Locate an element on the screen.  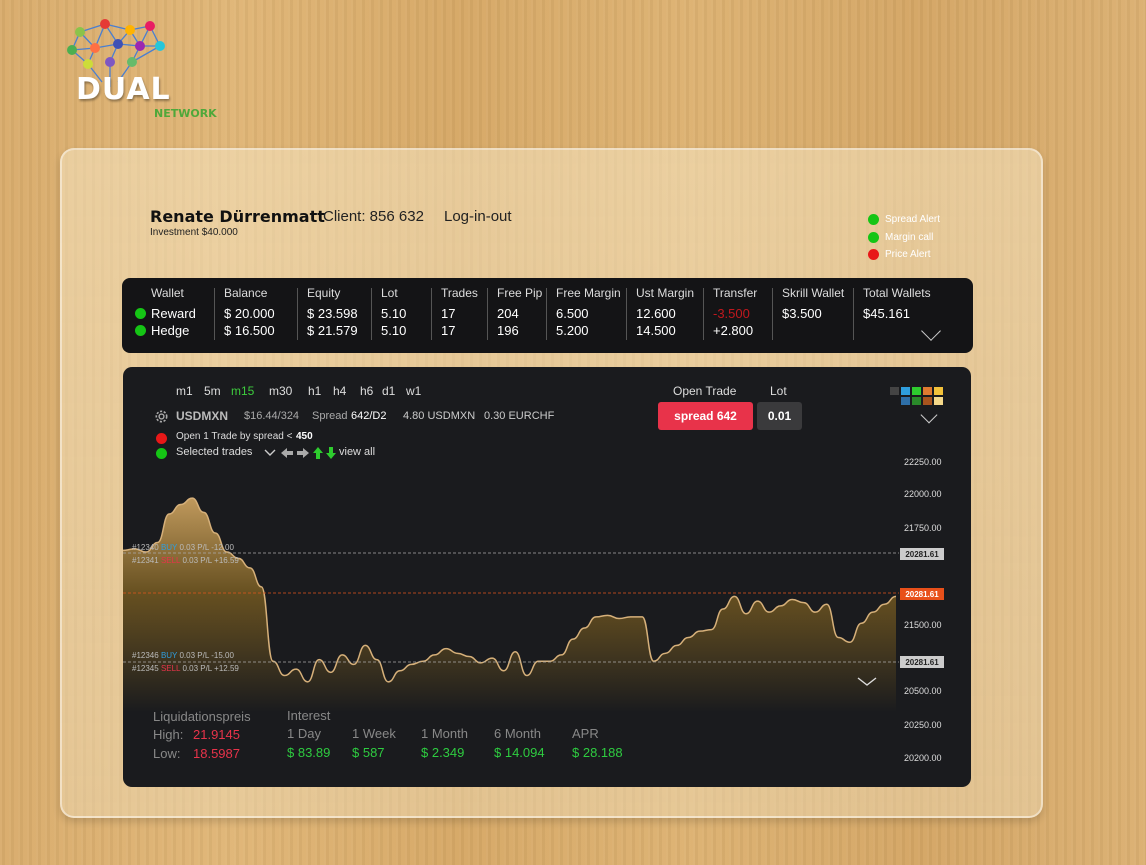
y-axis-tick: 20500.00 is located at coordinates (923, 691).